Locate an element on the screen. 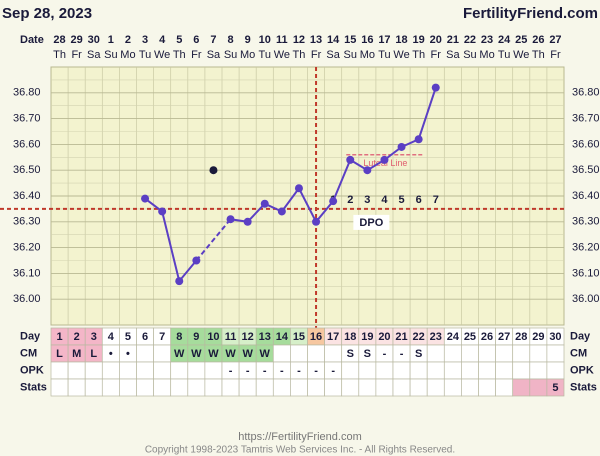 This screenshot has height=456, width=600. y-tick-label: 36.80 is located at coordinates (586, 93).